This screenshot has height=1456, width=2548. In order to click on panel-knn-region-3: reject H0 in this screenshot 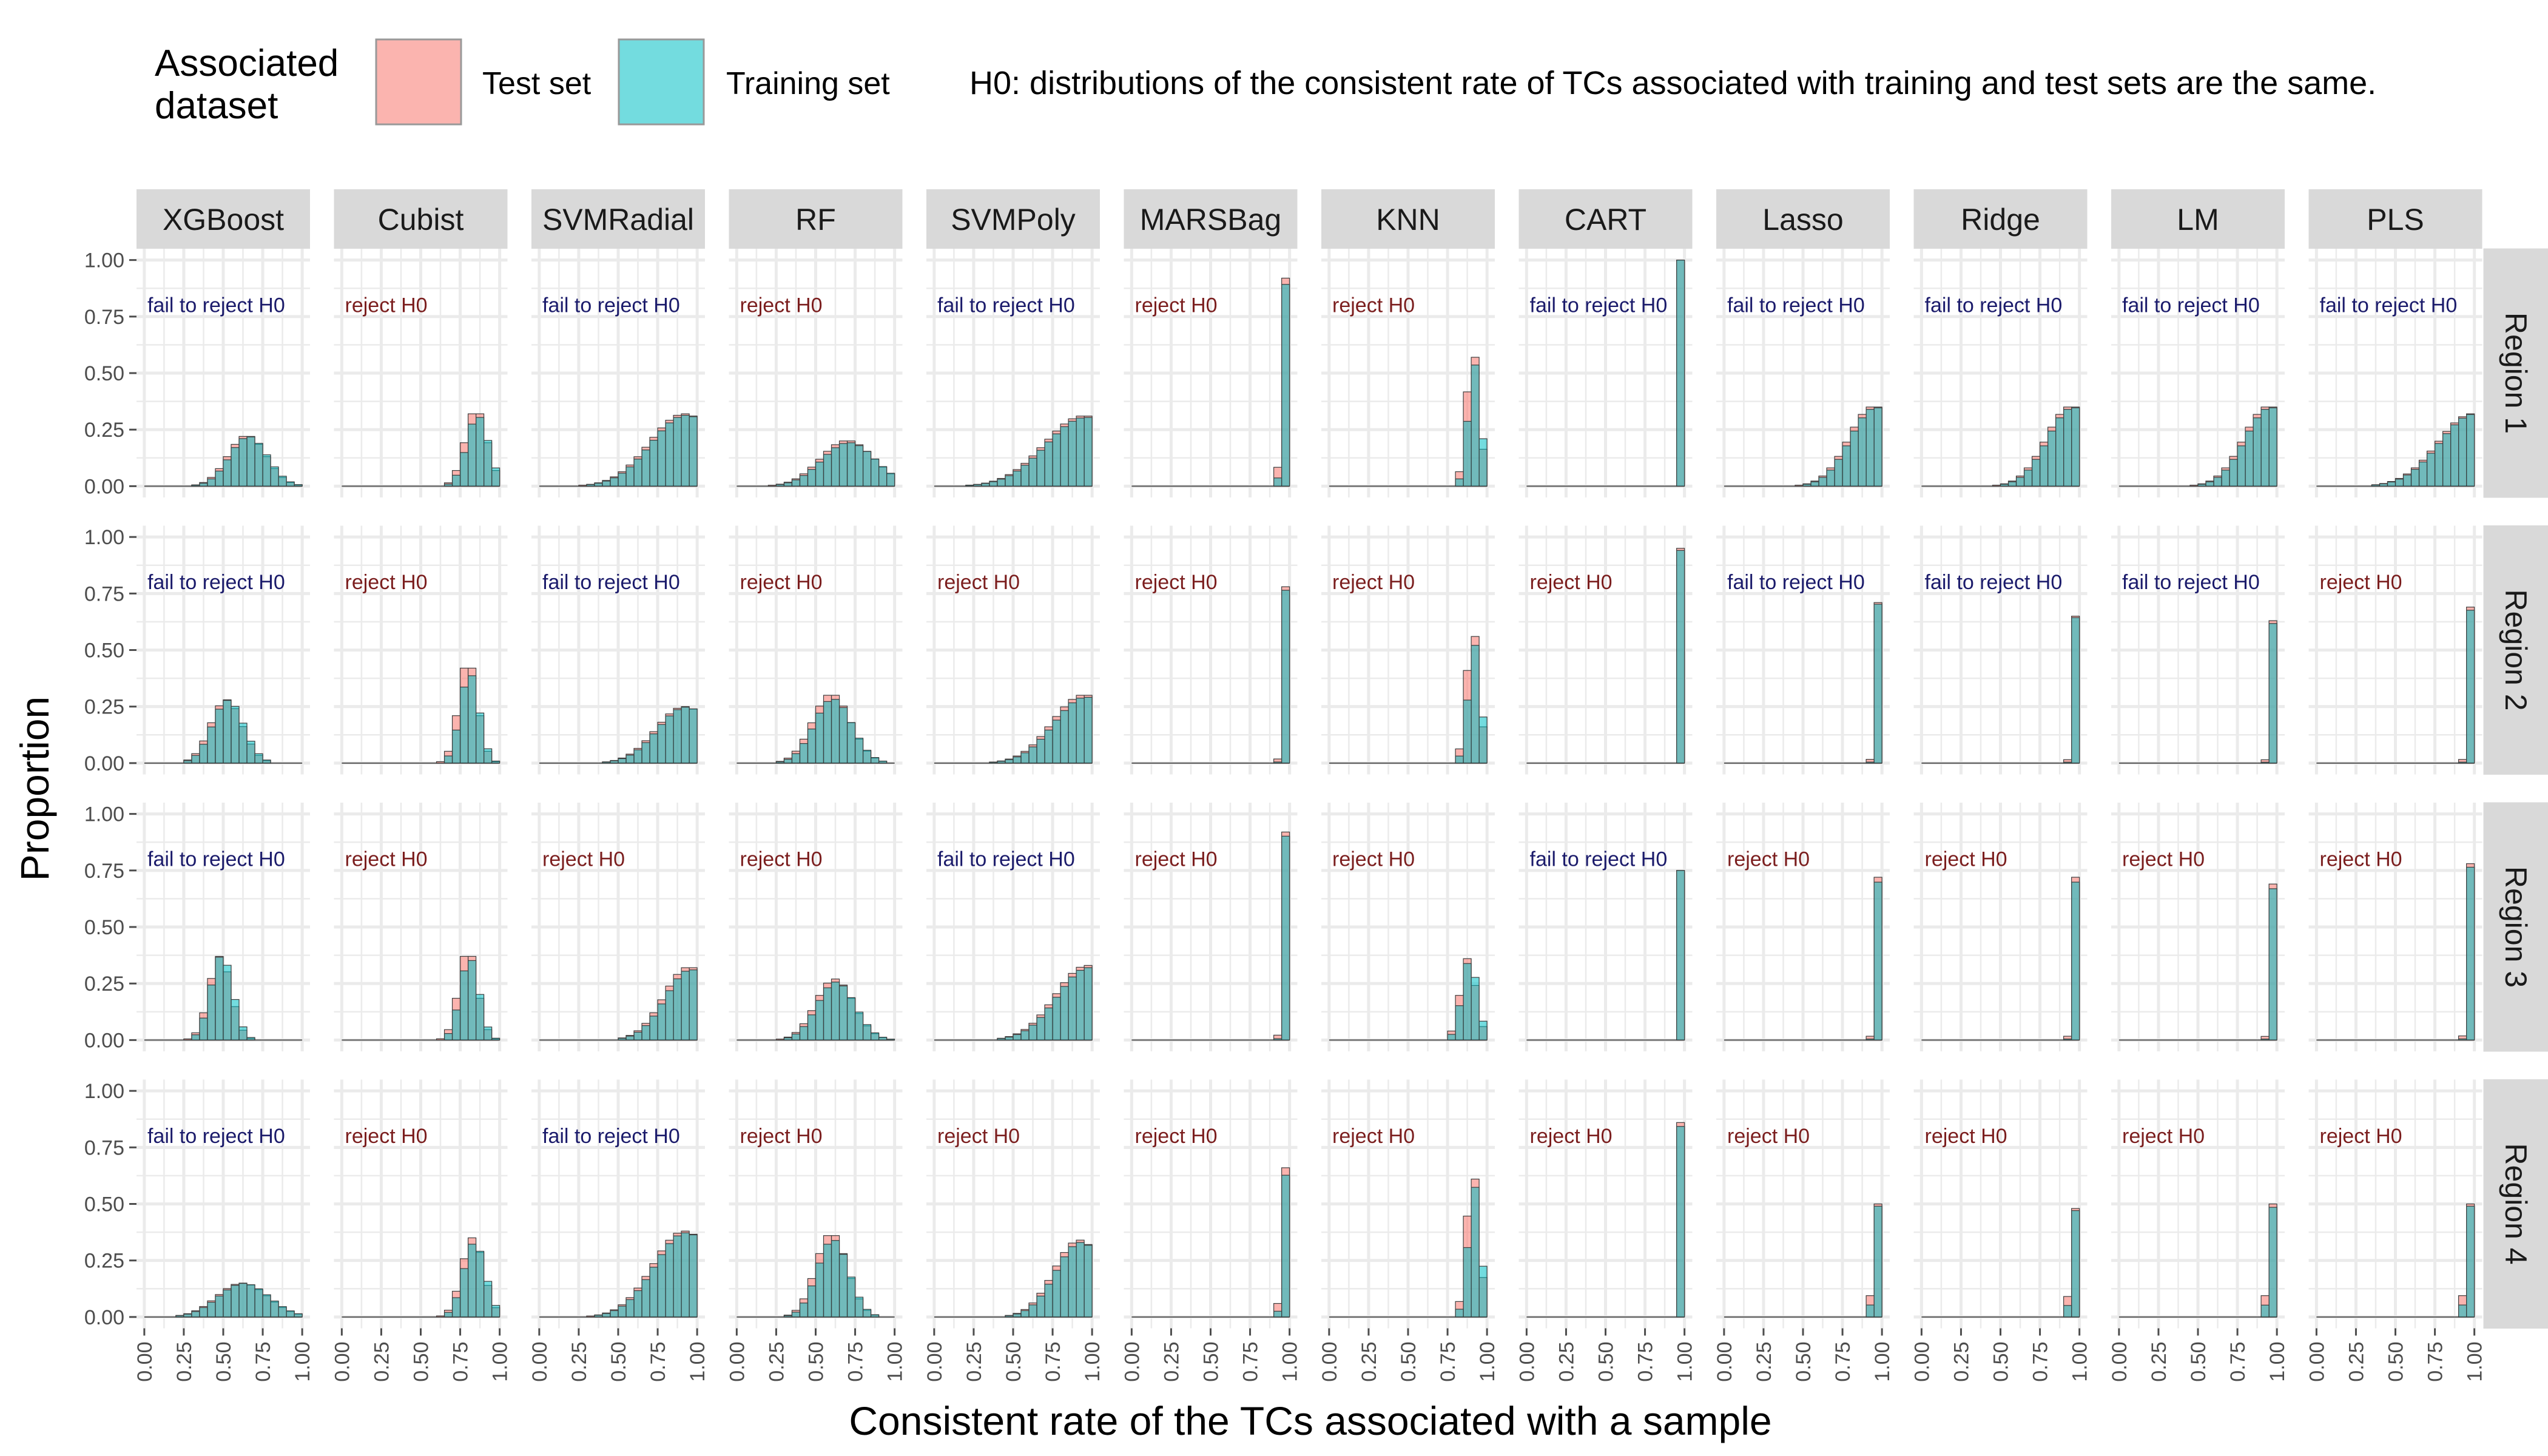, I will do `click(1408, 927)`.